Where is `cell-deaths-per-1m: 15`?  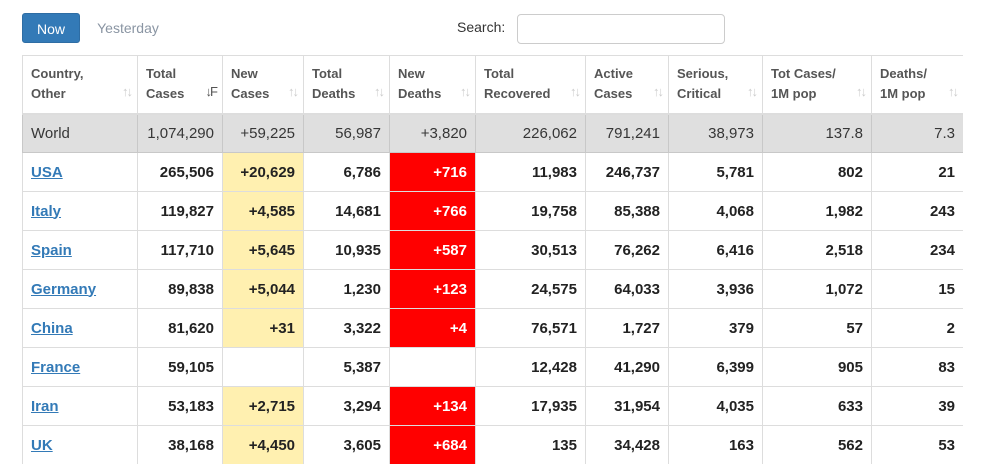
cell-deaths-per-1m: 15 is located at coordinates (917, 289).